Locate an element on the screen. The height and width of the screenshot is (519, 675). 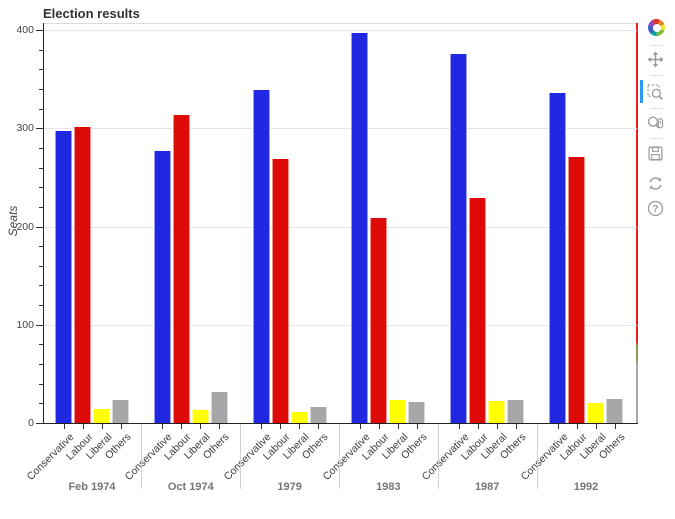
bar-oct-1974-labour is located at coordinates (181, 269).